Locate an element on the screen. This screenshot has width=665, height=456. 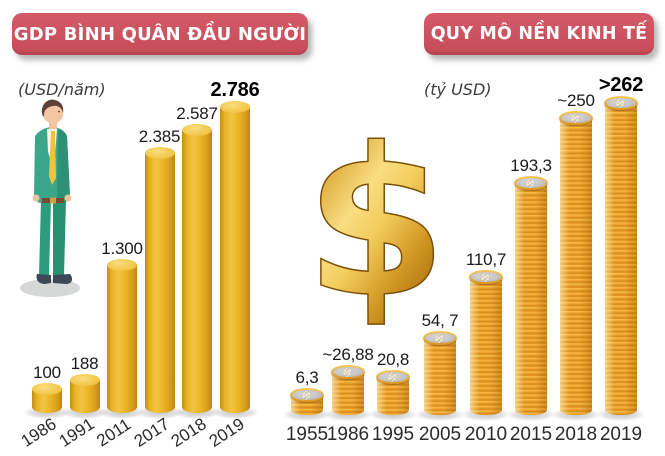
dollar-sign-illustration: $ is located at coordinates (376, 224).